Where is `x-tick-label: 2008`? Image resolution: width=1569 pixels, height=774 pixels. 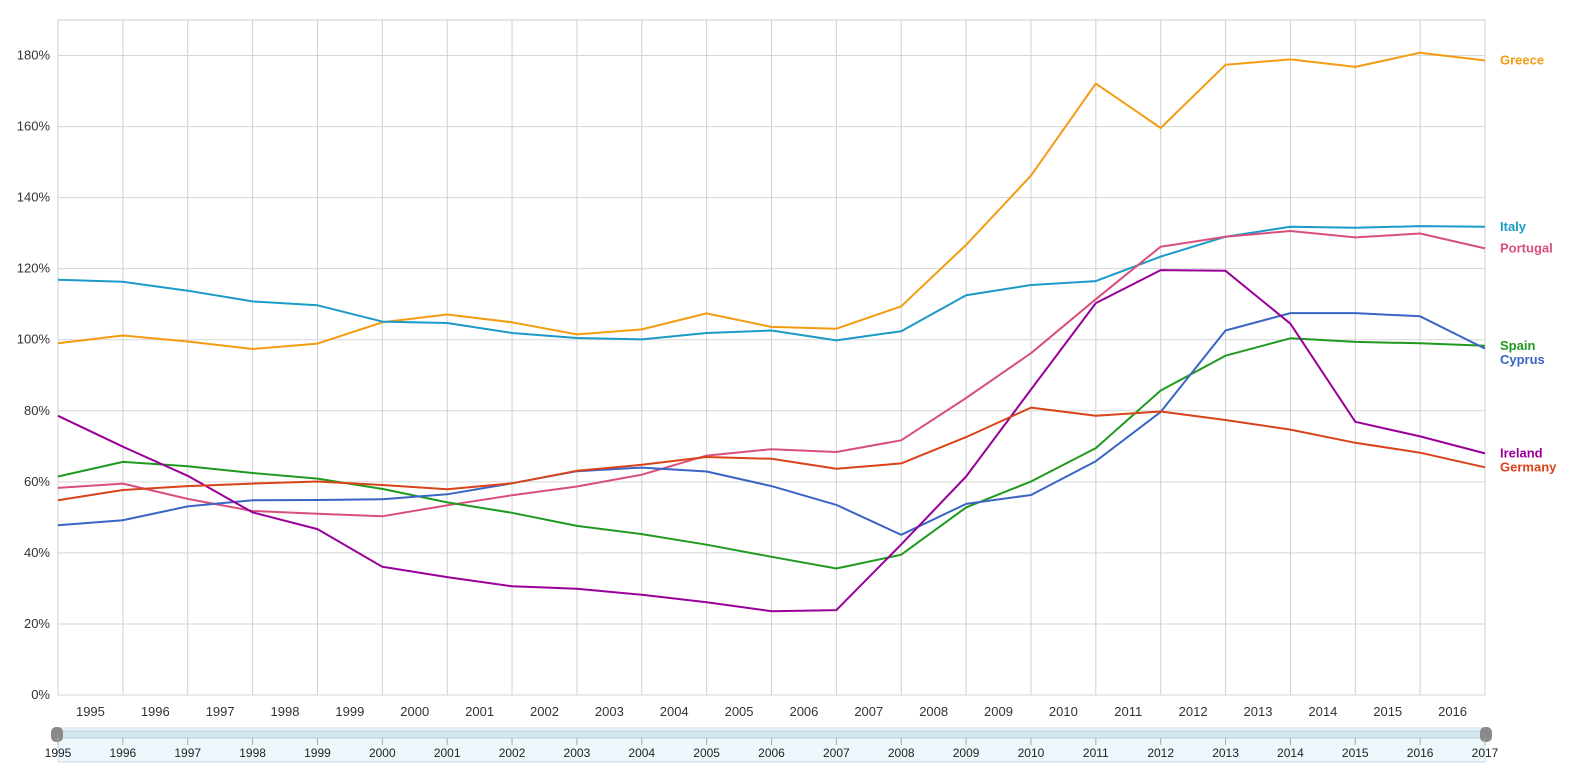 x-tick-label: 2008 is located at coordinates (933, 711).